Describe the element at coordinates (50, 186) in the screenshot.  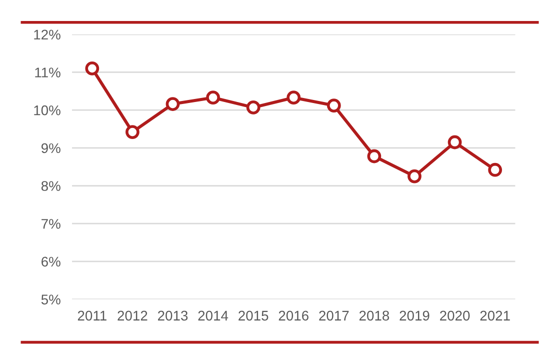
I see `y-tick-label: 8%` at that location.